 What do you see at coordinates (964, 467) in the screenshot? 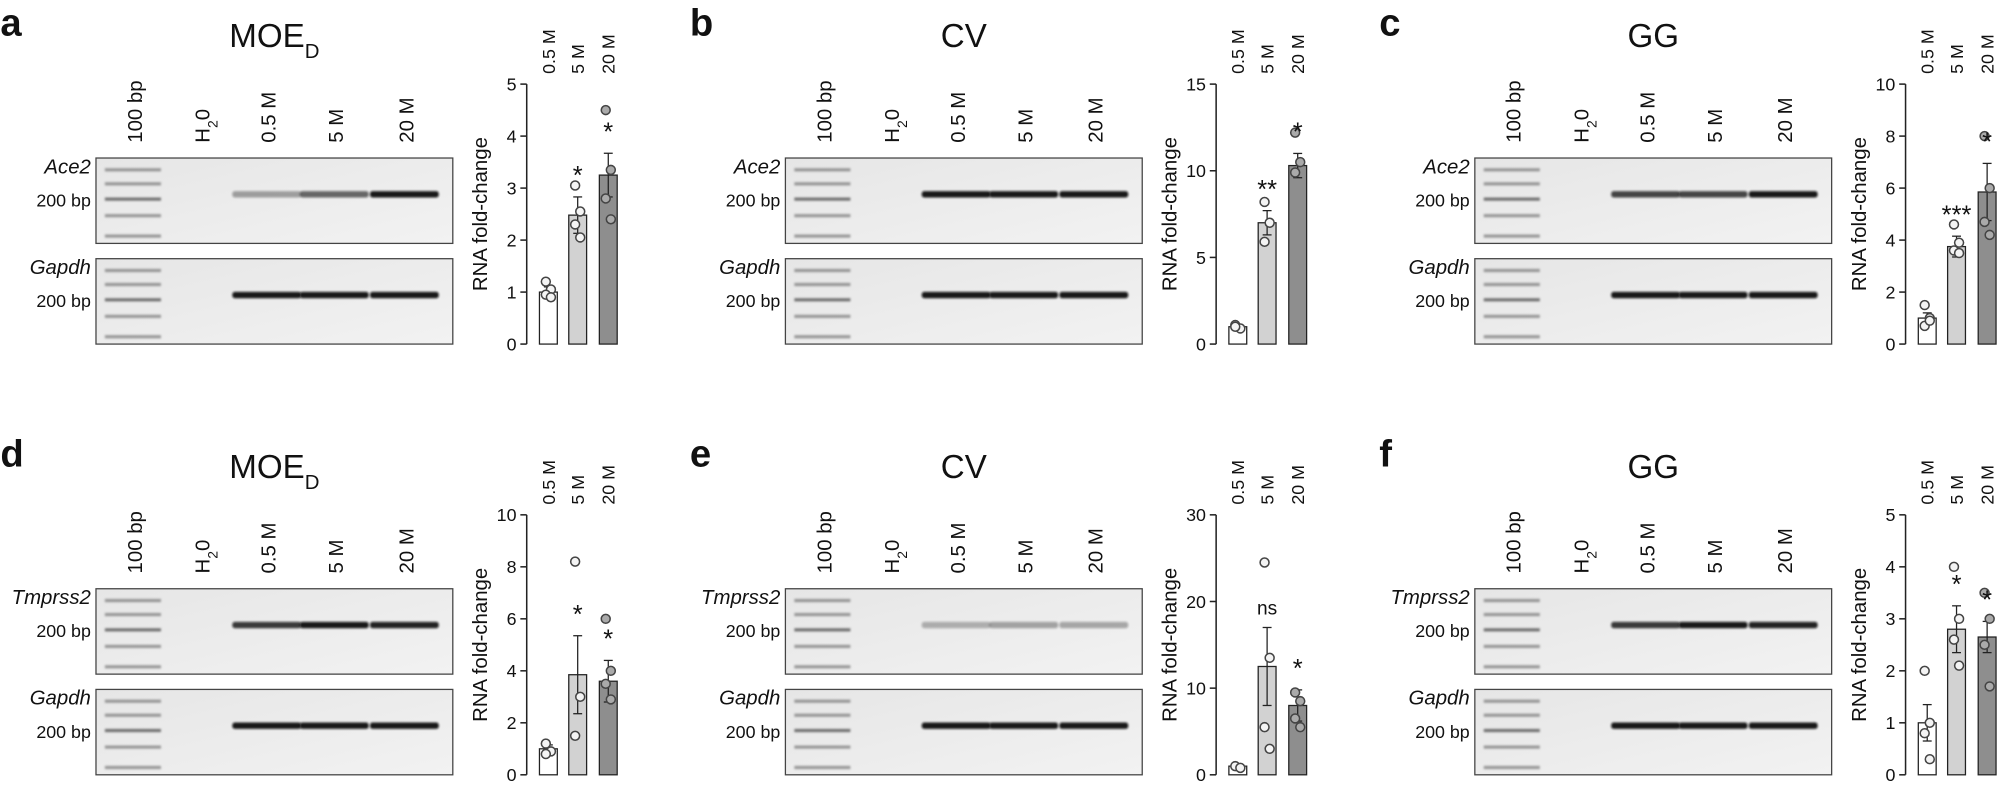
I see `label: CV` at bounding box center [964, 467].